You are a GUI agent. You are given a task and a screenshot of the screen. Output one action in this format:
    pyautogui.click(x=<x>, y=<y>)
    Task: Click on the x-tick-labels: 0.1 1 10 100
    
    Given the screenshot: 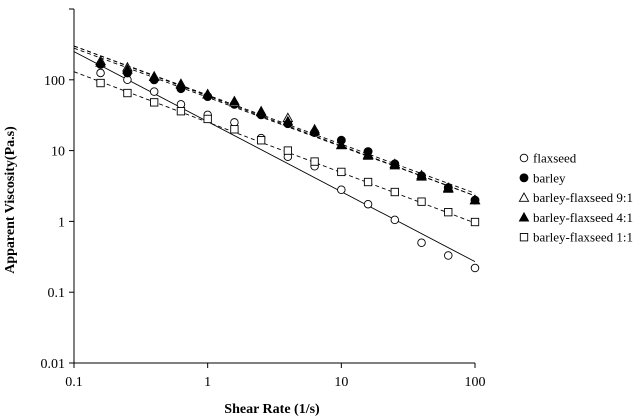 What is the action you would take?
    pyautogui.click(x=275, y=382)
    